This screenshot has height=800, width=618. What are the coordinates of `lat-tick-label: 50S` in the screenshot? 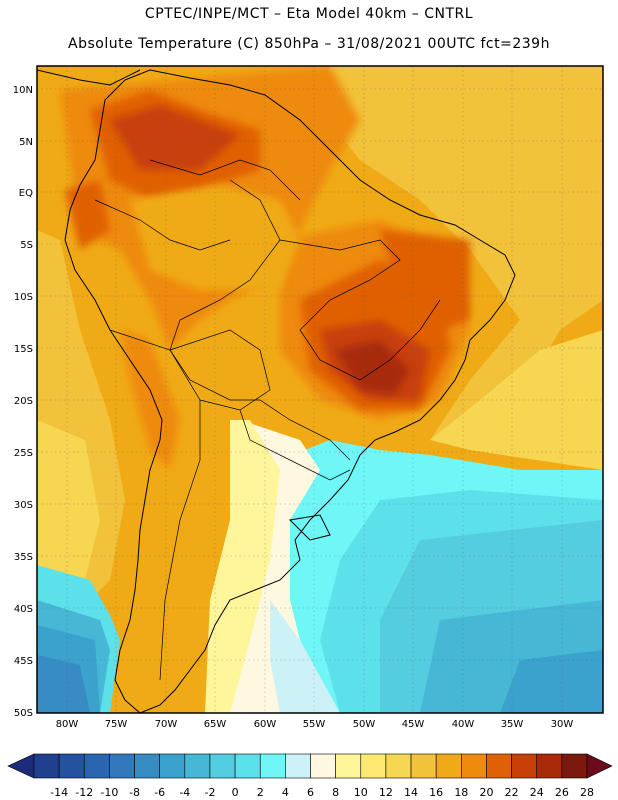 It's located at (23, 713).